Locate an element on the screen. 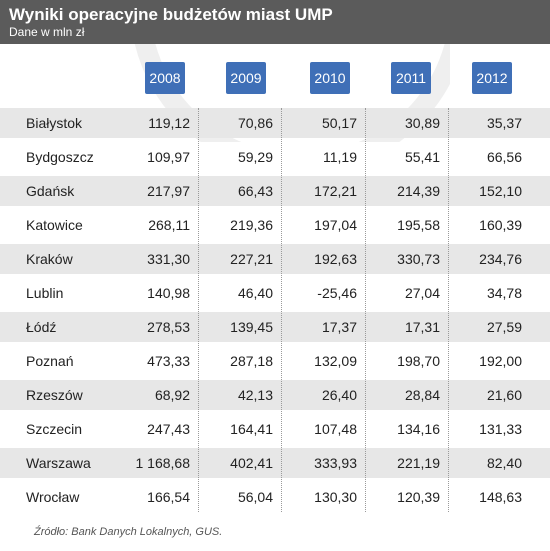 This screenshot has width=550, height=551. value-cell-2008: 278,53 is located at coordinates (168, 327).